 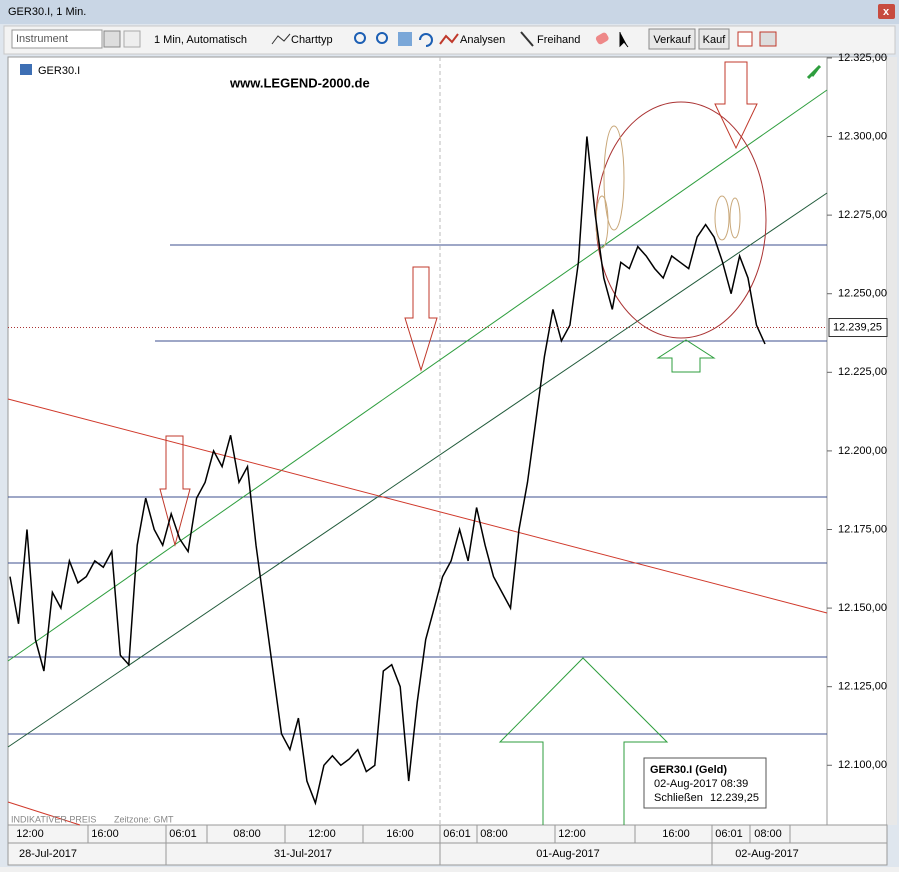 What do you see at coordinates (449, 39) in the screenshot?
I see `analyses-icon` at bounding box center [449, 39].